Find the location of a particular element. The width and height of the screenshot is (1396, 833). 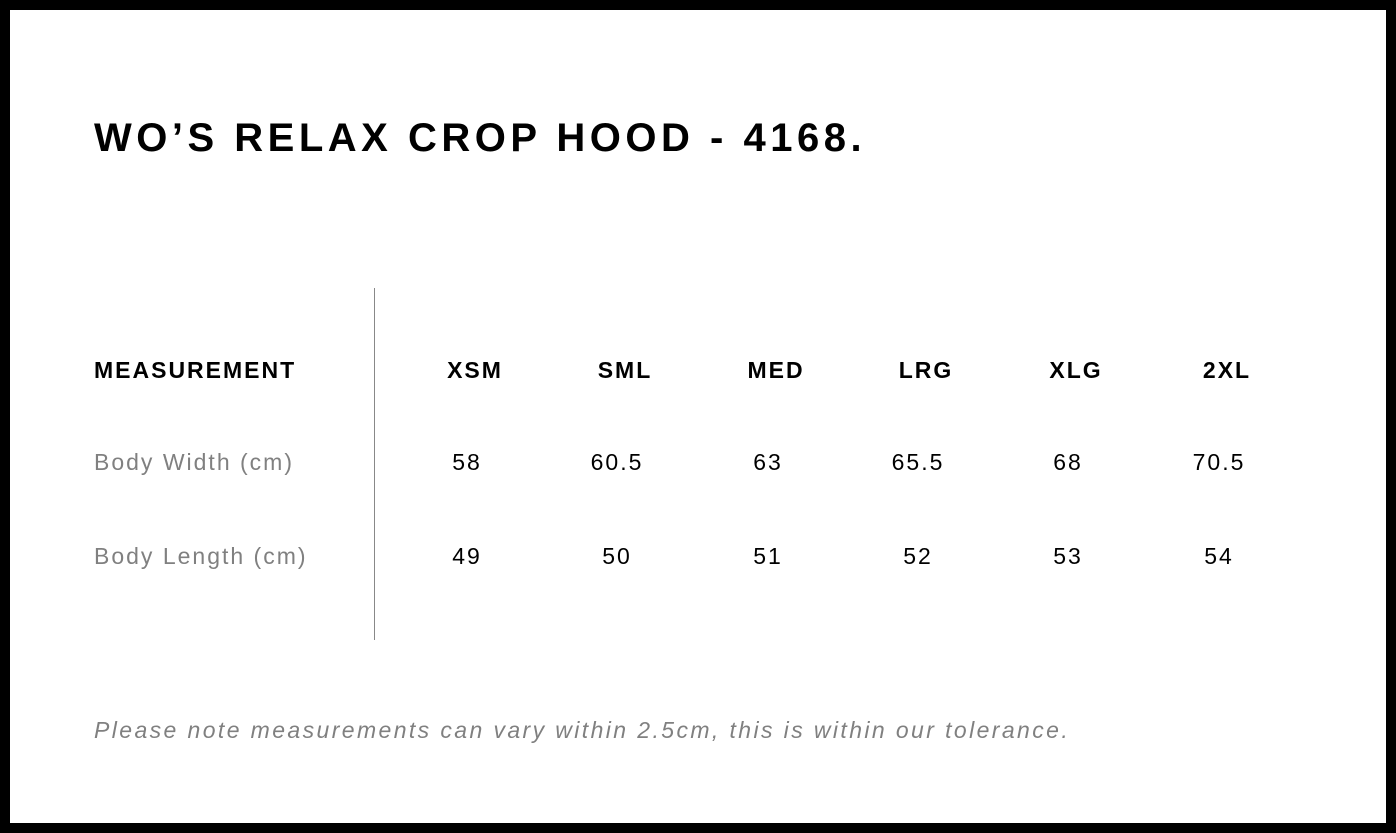

size-header: SML is located at coordinates (625, 370).